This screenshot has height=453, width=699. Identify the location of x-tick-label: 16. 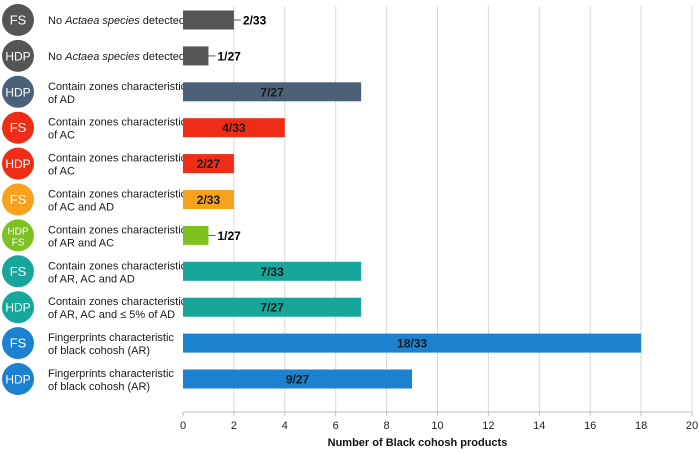
(590, 426).